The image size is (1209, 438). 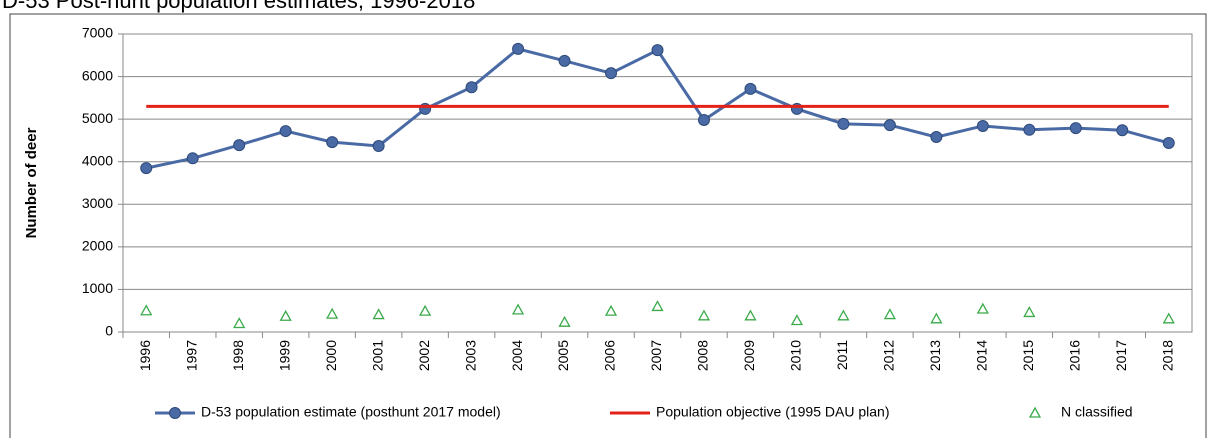 What do you see at coordinates (470, 355) in the screenshot?
I see `x-tick-label: 2003` at bounding box center [470, 355].